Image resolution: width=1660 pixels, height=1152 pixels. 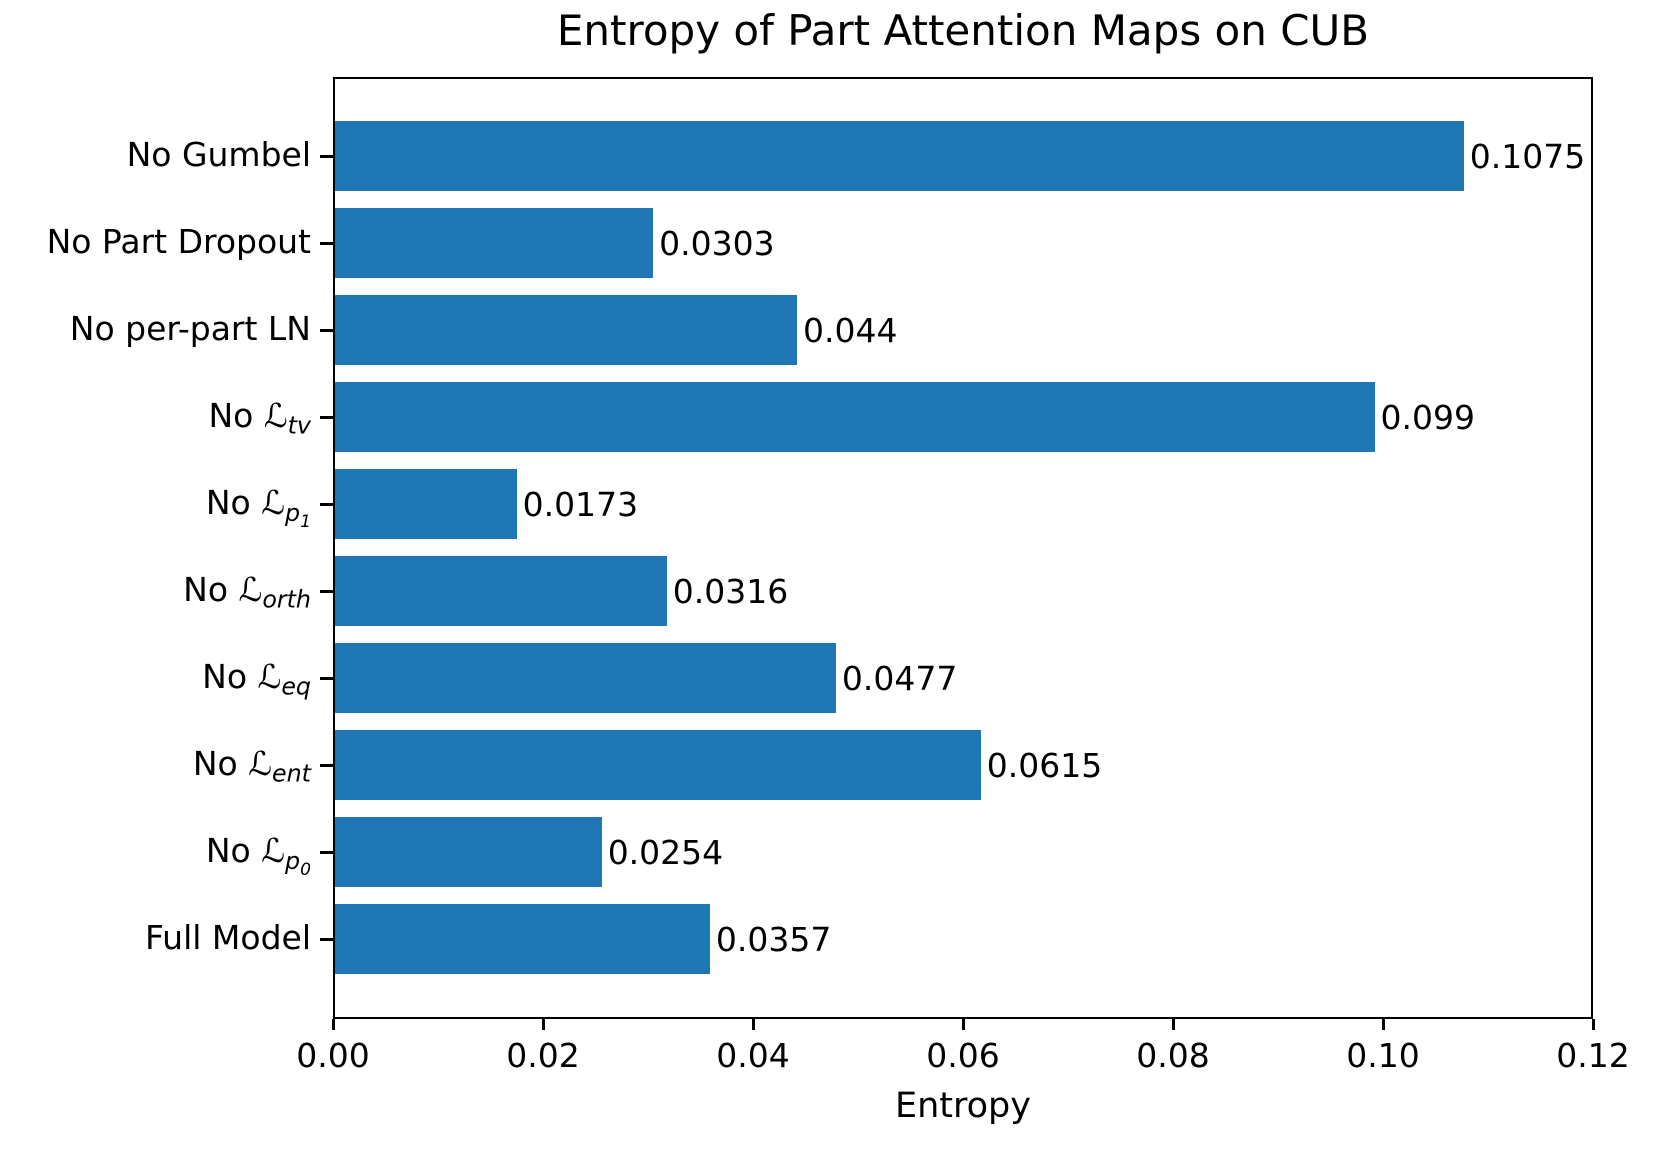 I want to click on y-tick-label: No ℒp0, so click(x=258, y=855).